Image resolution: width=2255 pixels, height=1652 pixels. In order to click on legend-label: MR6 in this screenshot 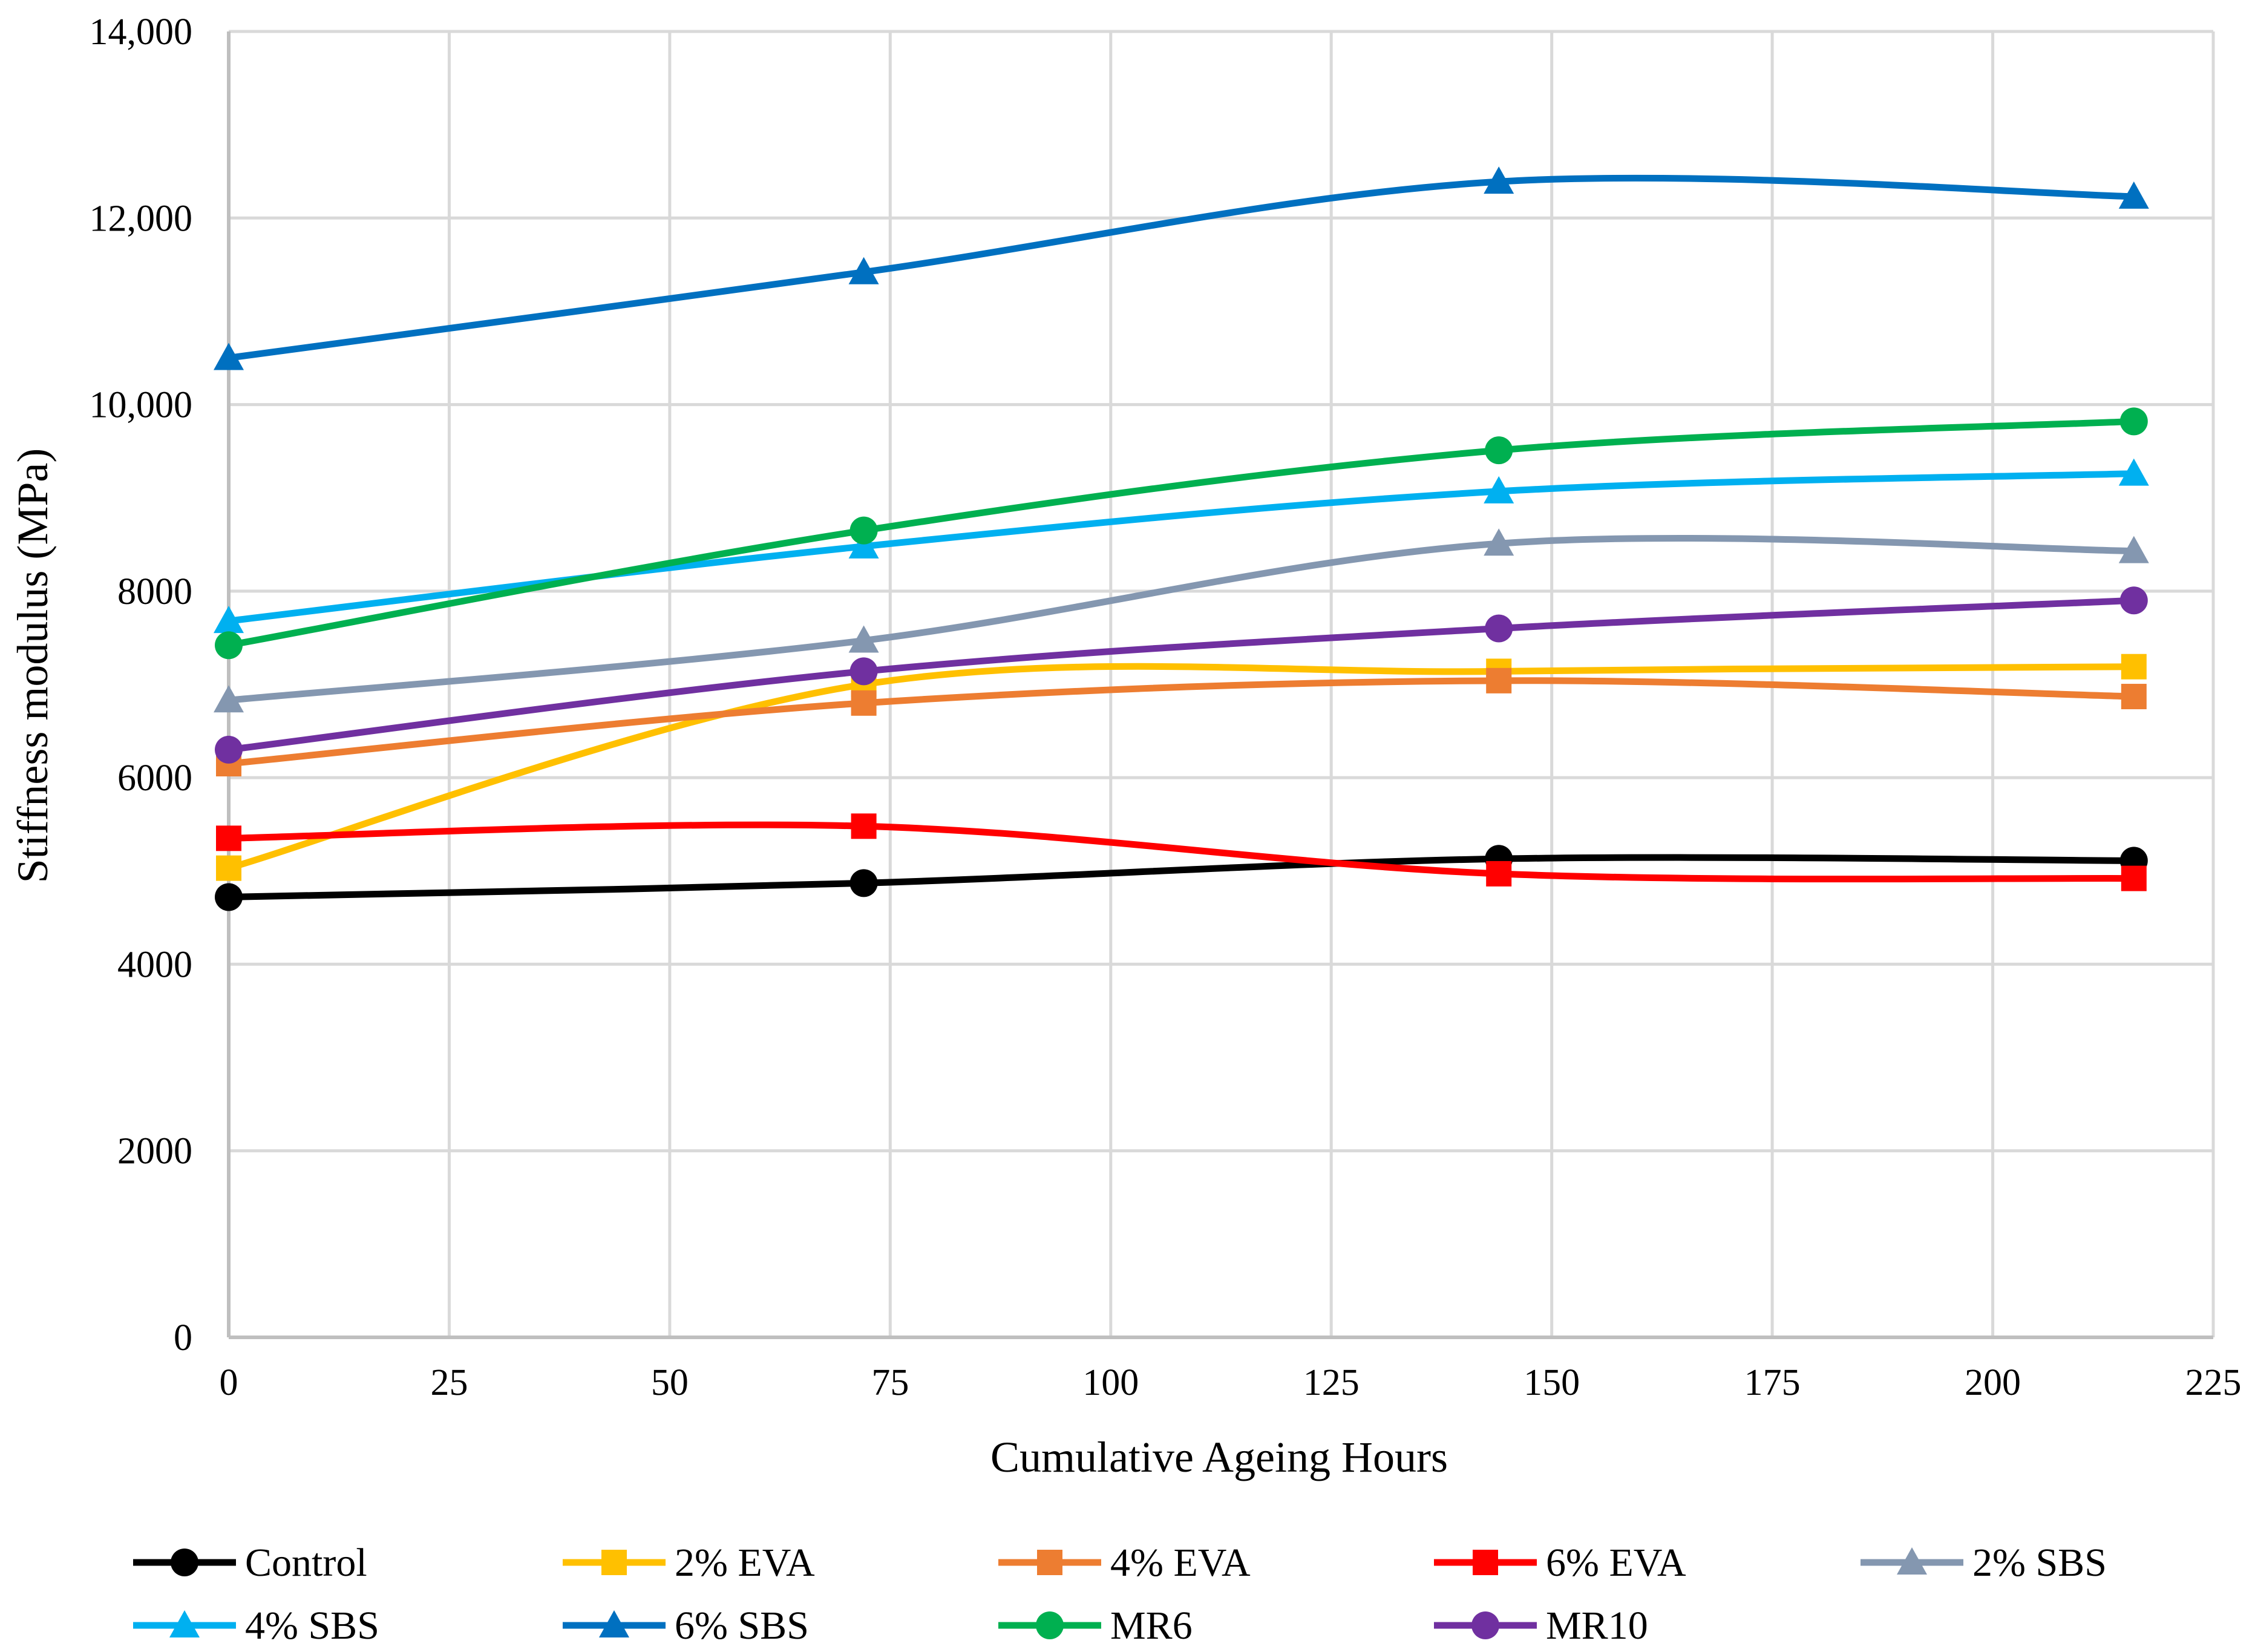, I will do `click(1151, 1626)`.